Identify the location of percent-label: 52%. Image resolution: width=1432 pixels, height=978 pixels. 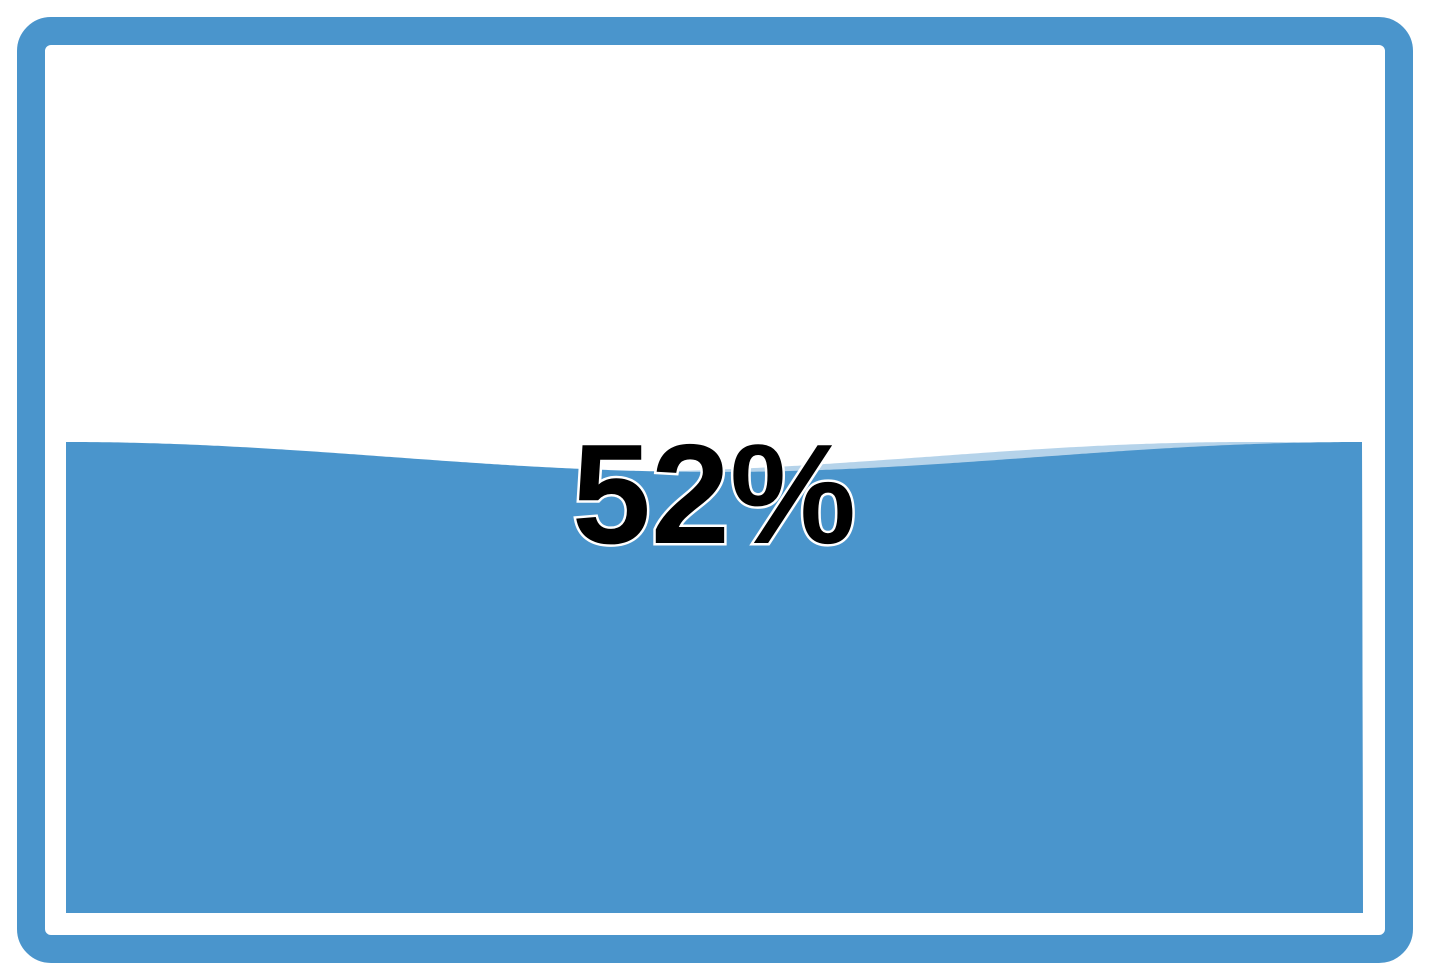
(714, 494).